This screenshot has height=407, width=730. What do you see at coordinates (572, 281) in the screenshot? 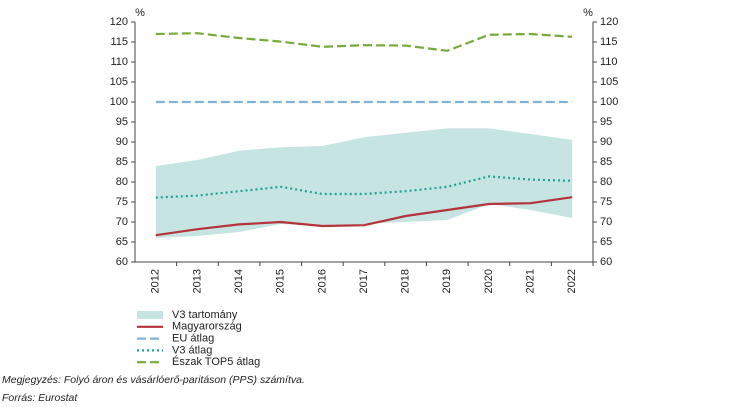
I see `x-tick-label: 2022` at bounding box center [572, 281].